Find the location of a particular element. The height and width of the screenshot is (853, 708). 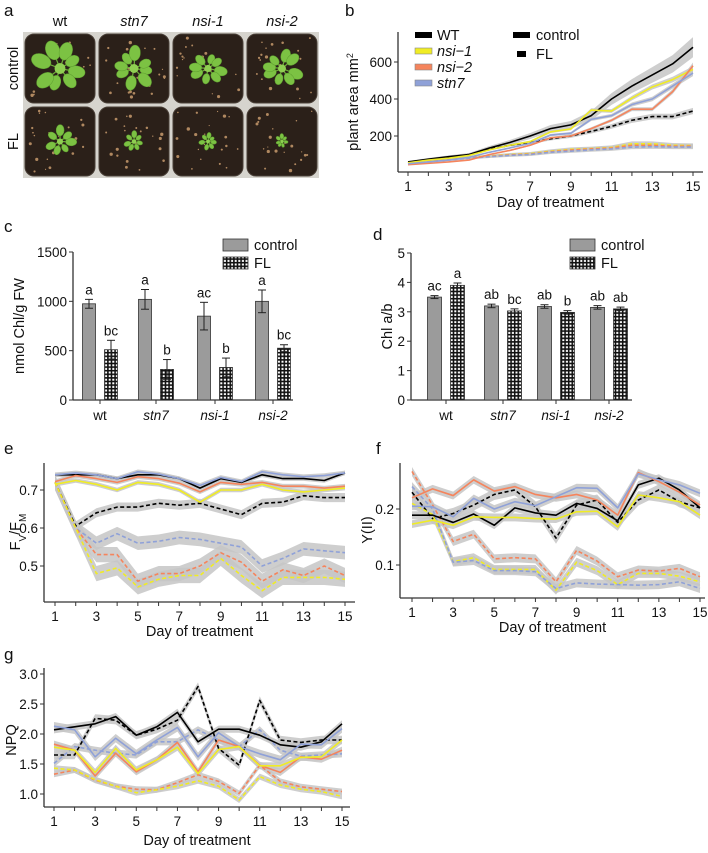

x-tick-label: 3 is located at coordinates (97, 616).